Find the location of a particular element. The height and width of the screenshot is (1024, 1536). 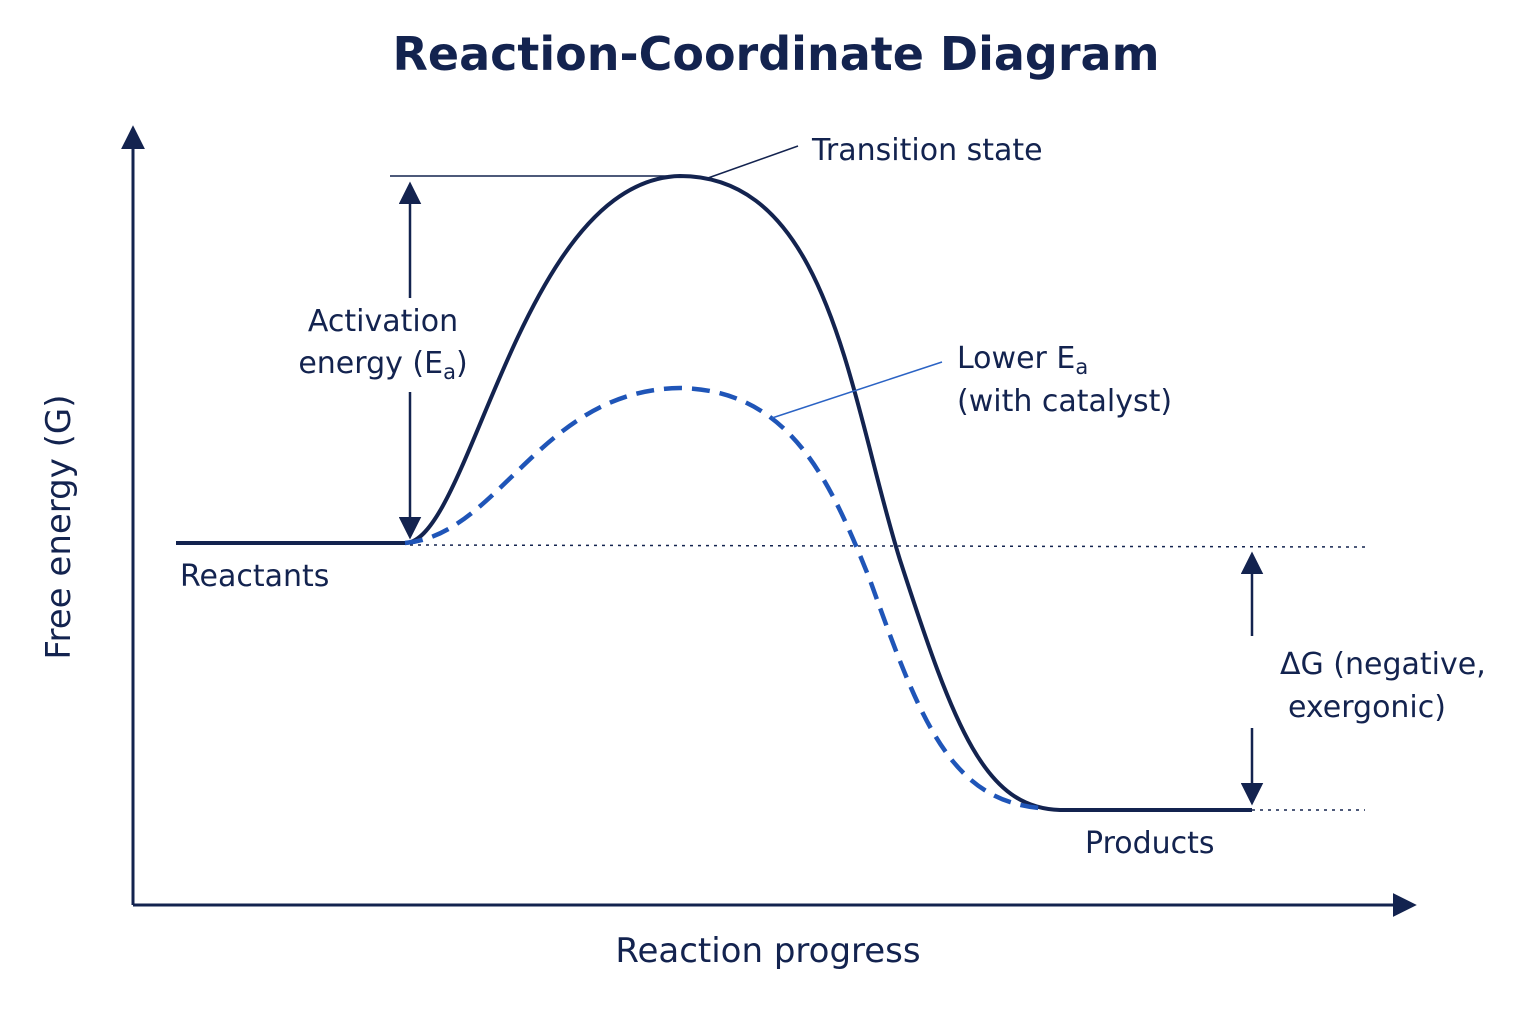

reactants-label: Reactants is located at coordinates (254, 576).